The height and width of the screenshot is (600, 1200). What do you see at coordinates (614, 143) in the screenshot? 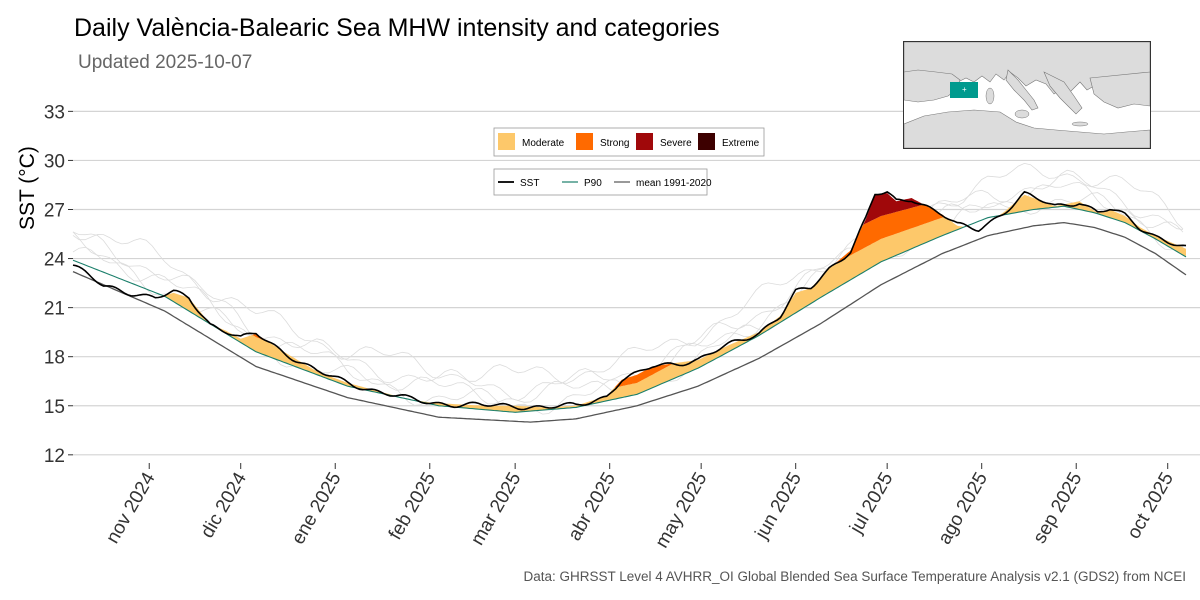
I see `legend-label-strong: Strong` at bounding box center [614, 143].